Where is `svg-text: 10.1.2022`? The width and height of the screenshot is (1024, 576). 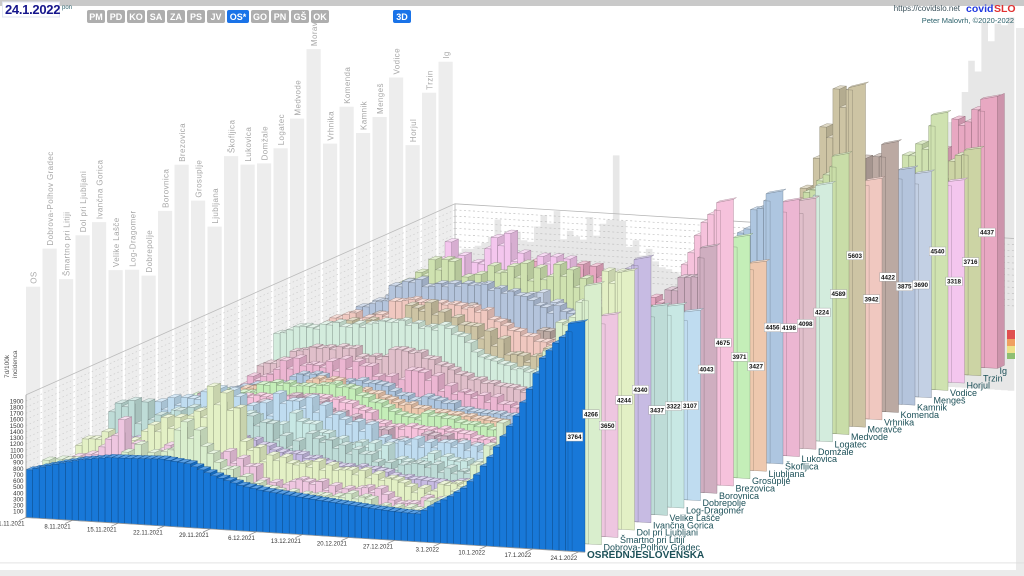 svg-text: 10.1.2022 is located at coordinates (471, 553).